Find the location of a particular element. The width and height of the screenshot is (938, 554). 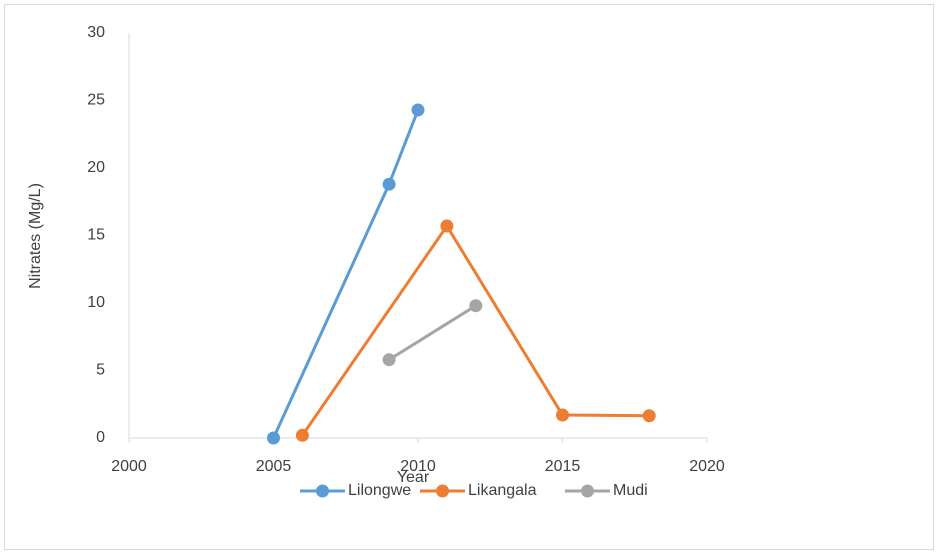

x-tick-label: 2015 is located at coordinates (563, 466).